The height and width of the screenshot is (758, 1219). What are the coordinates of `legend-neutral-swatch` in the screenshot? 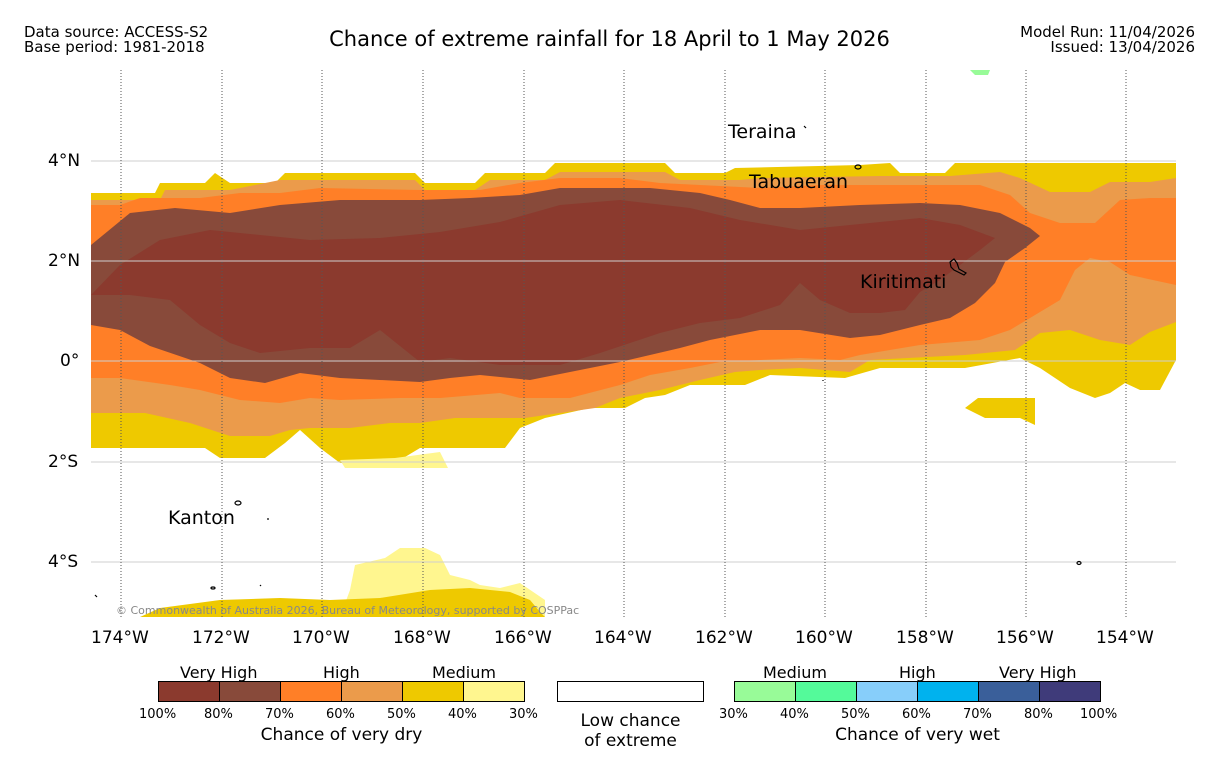 It's located at (630, 691).